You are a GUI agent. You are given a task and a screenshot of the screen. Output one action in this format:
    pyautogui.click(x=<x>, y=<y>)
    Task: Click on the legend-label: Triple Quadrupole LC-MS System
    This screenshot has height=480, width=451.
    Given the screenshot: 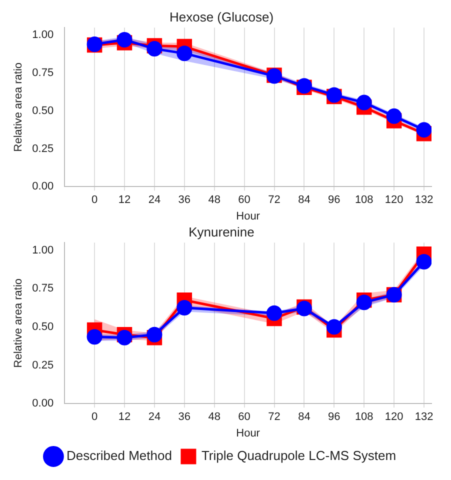 What is the action you would take?
    pyautogui.click(x=298, y=456)
    